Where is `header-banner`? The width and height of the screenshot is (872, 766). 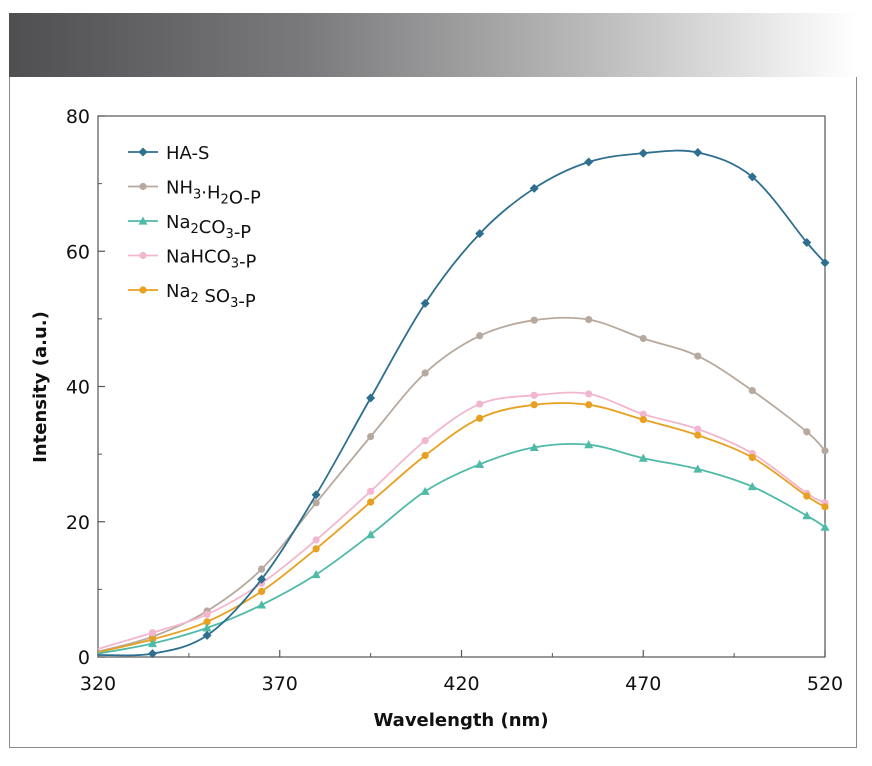 header-banner is located at coordinates (433, 45).